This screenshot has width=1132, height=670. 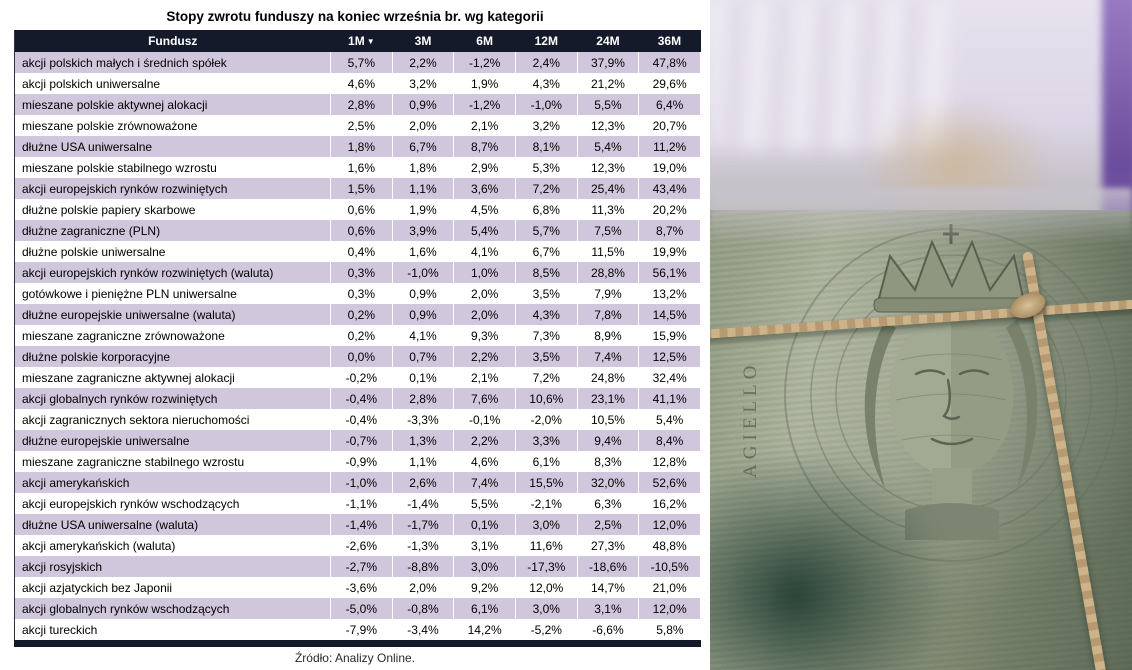 I want to click on return-value-cell: 9,4%, so click(x=608, y=440).